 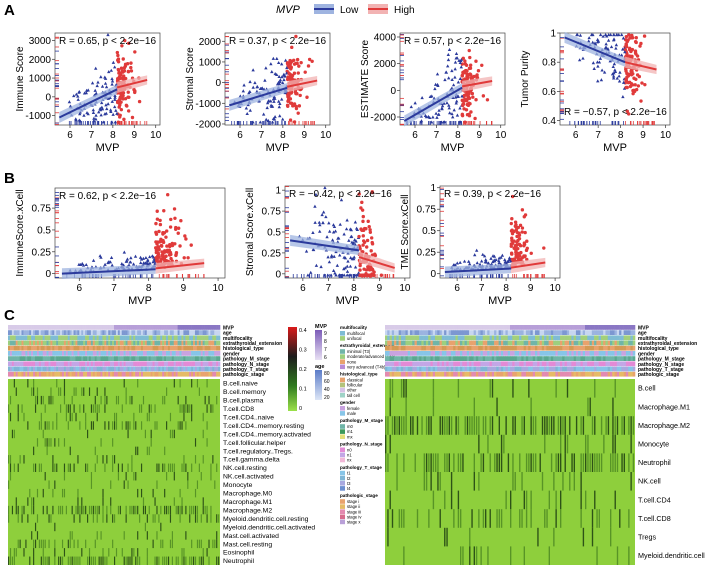 I want to click on annotation-track-label: pathologic_stage, so click(x=243, y=375).